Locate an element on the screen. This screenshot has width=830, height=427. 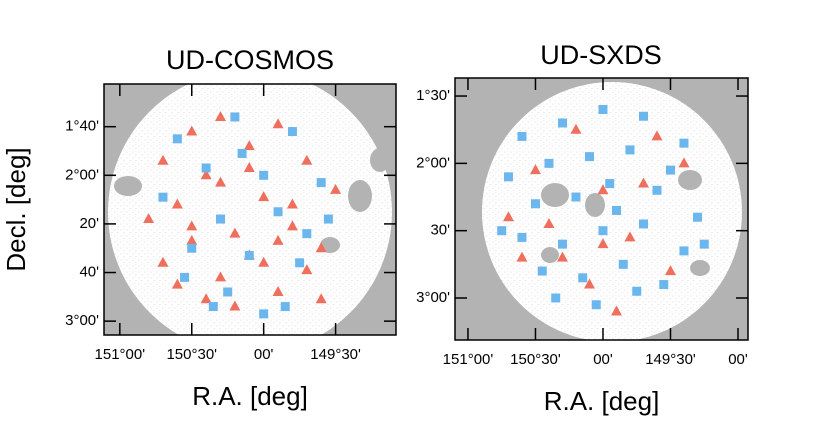
chart-title: UD-SXDS is located at coordinates (601, 55).